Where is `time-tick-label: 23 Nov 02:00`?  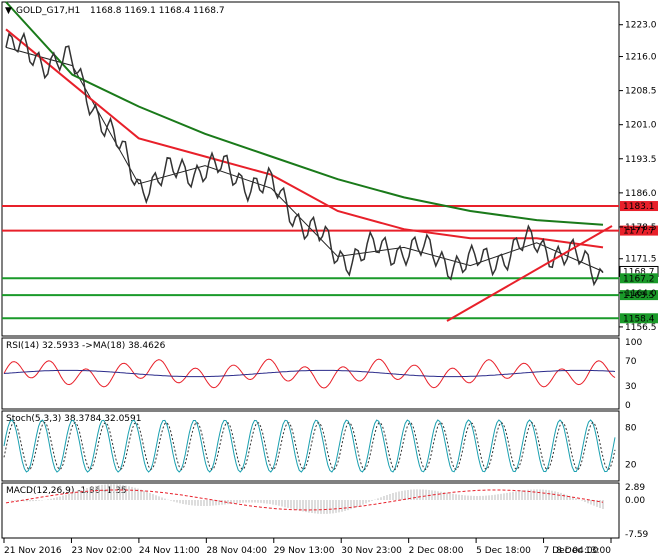 time-tick-label: 23 Nov 02:00 is located at coordinates (101, 551).